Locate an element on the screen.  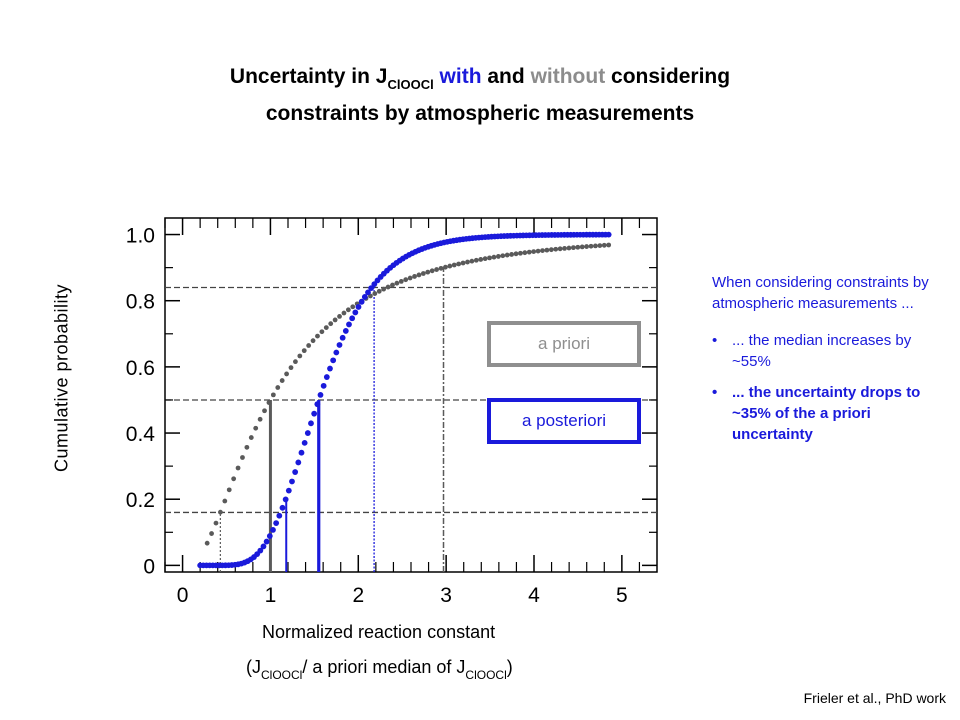
y-tick-label: 0.2 is located at coordinates (140, 500).